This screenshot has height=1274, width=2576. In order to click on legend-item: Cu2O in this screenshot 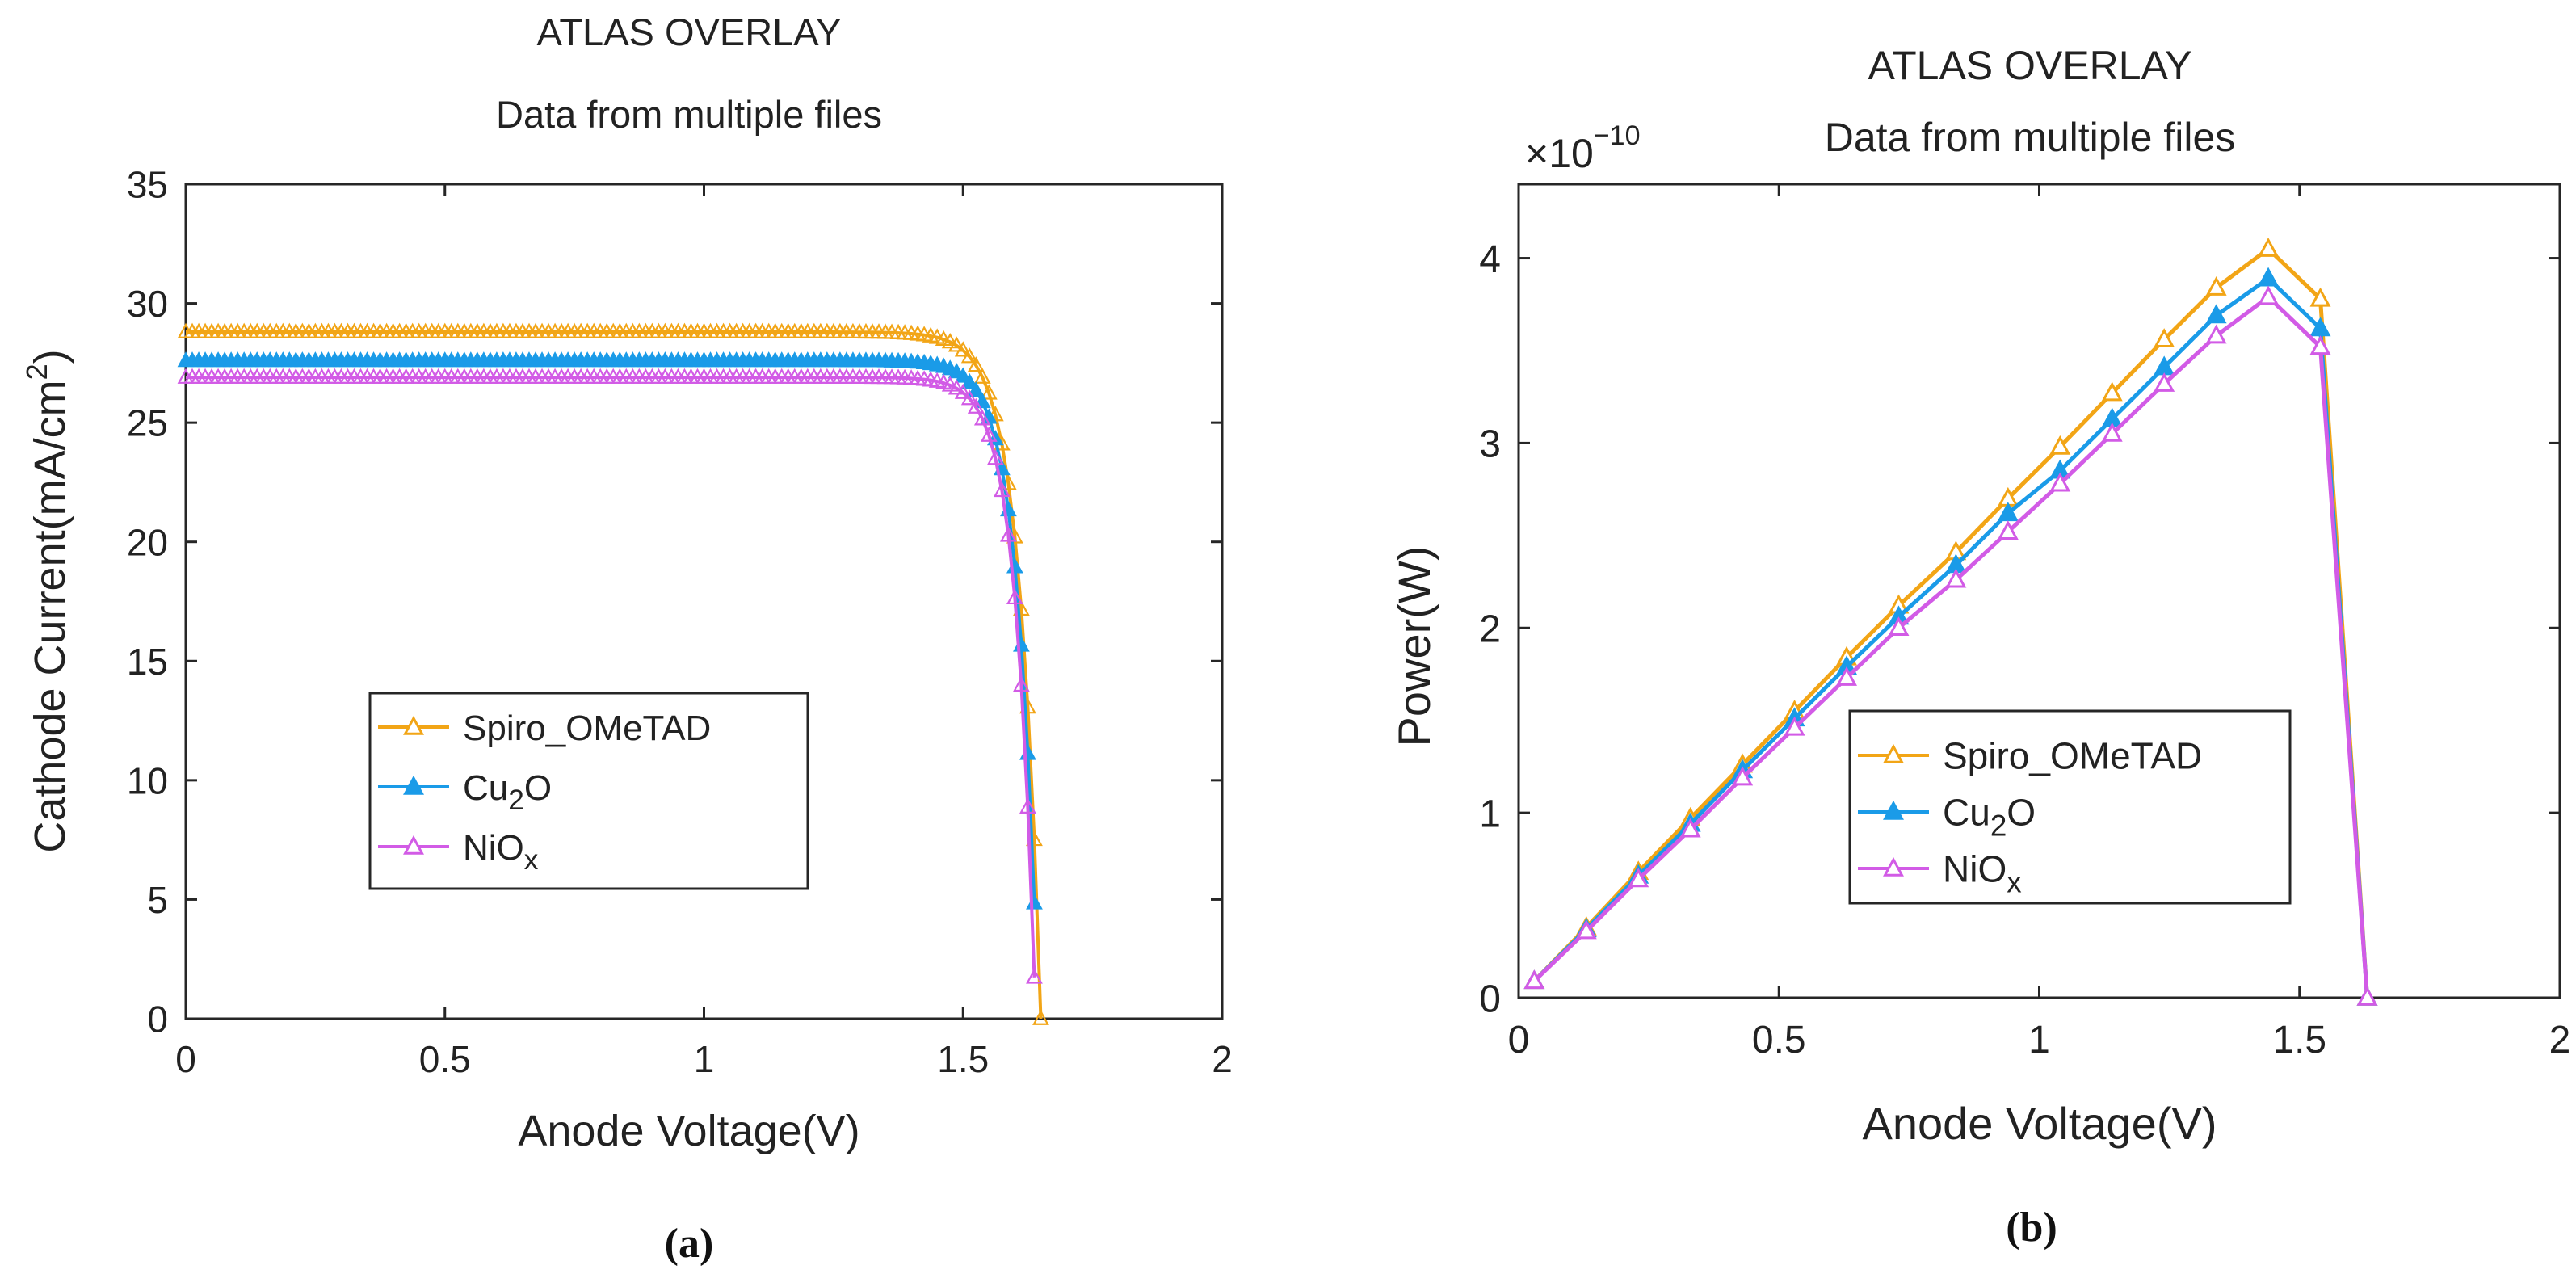, I will do `click(465, 792)`.